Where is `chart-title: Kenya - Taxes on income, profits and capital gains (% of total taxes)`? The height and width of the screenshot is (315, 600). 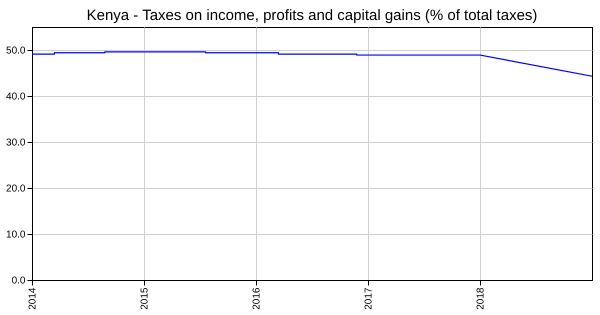
chart-title: Kenya - Taxes on income, profits and capital gains (% of total taxes) is located at coordinates (312, 15).